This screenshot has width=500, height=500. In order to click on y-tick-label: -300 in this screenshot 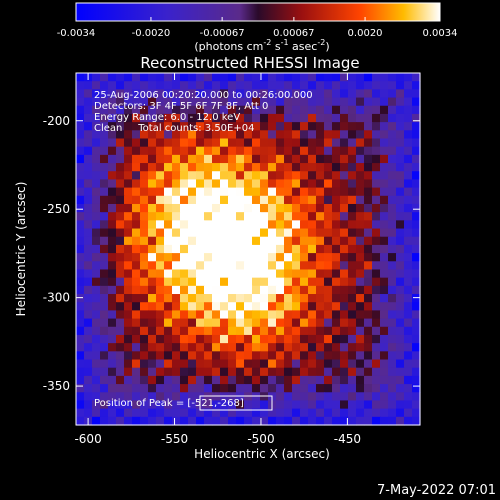, I will do `click(56, 298)`.